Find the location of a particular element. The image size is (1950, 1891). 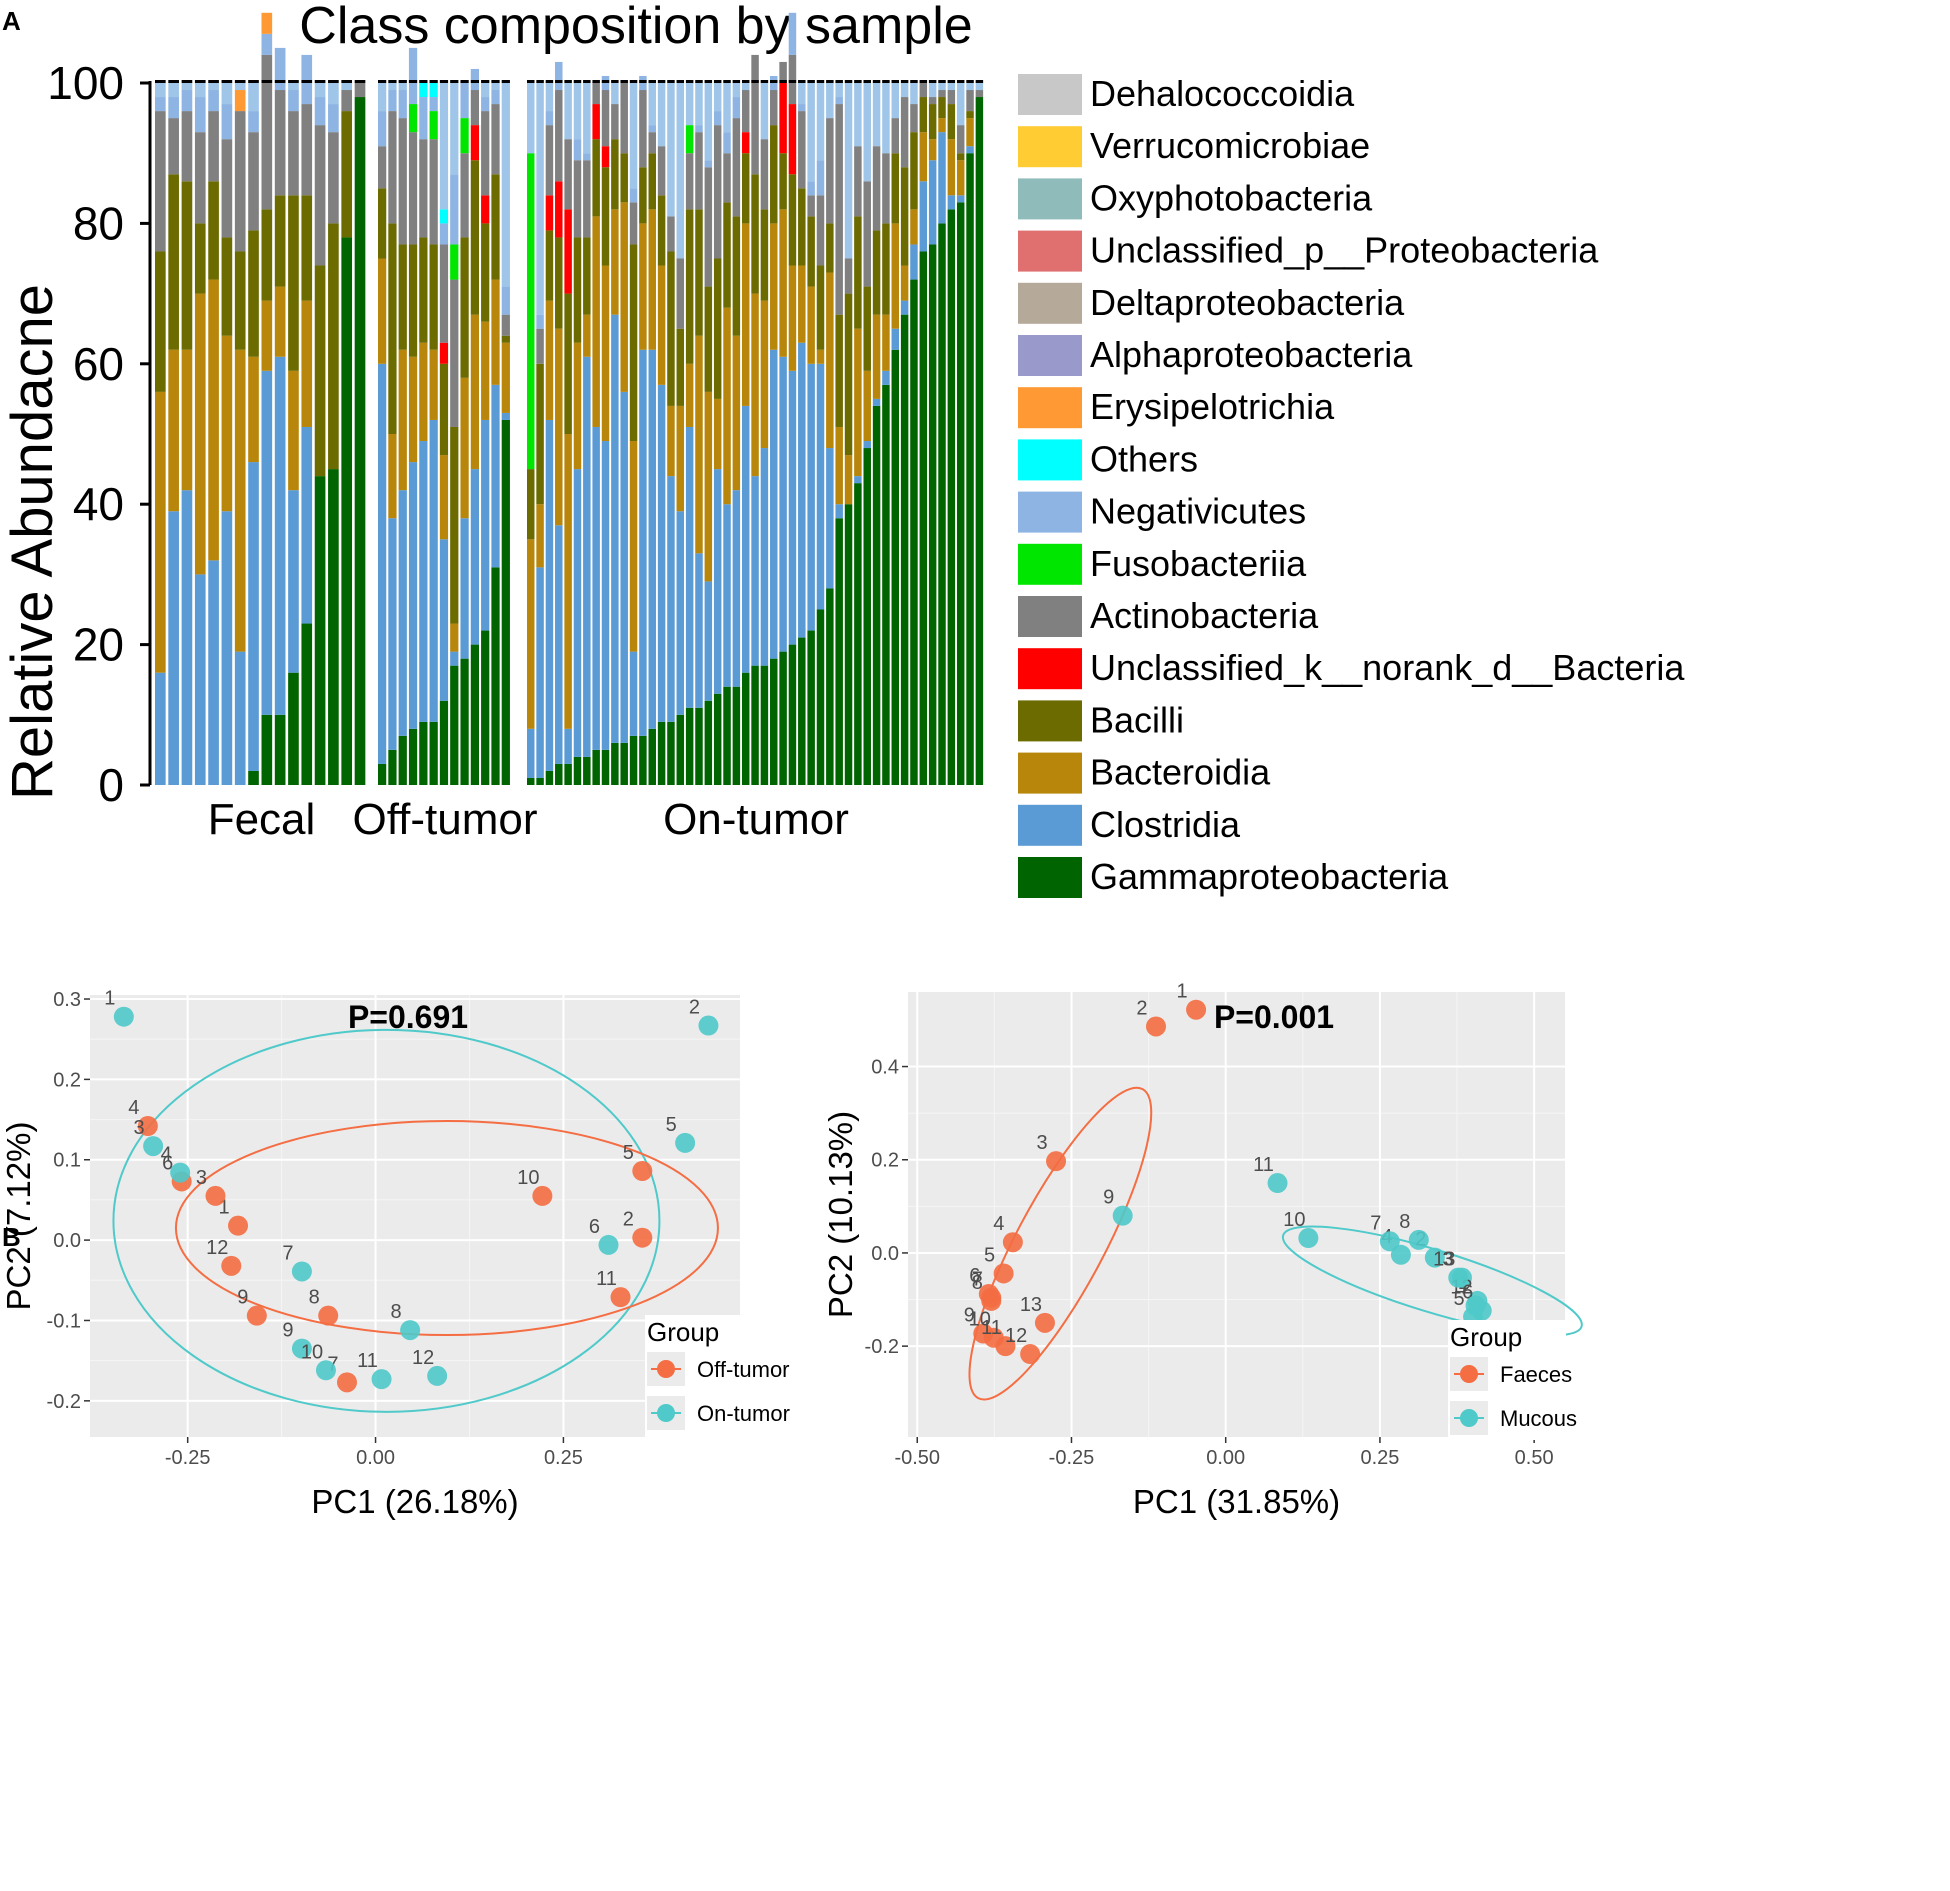

panel-c-x-tick-label: 0.25 is located at coordinates (1379, 1458).